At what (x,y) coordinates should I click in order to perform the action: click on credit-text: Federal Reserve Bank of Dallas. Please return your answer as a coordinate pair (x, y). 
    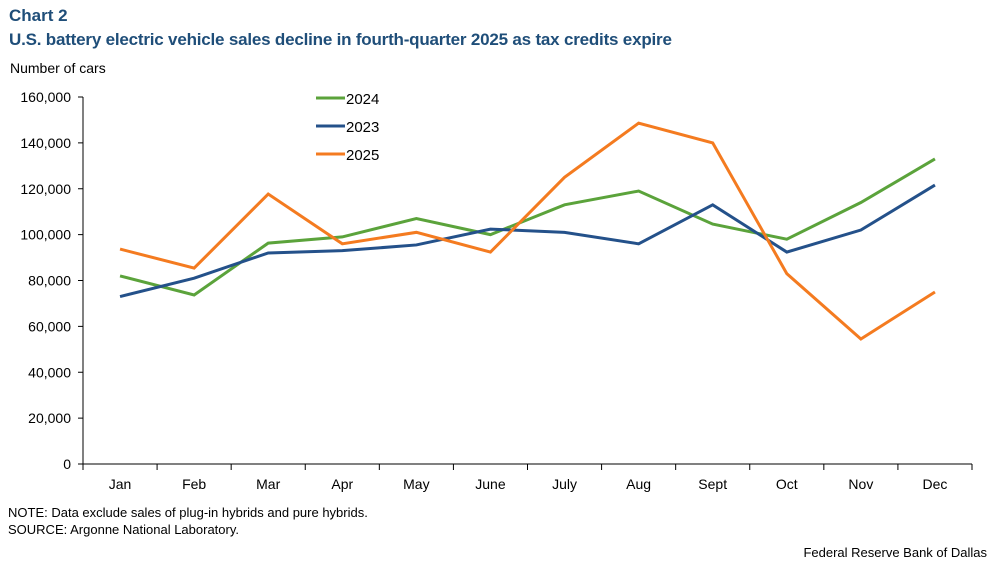
    Looking at the image, I should click on (895, 552).